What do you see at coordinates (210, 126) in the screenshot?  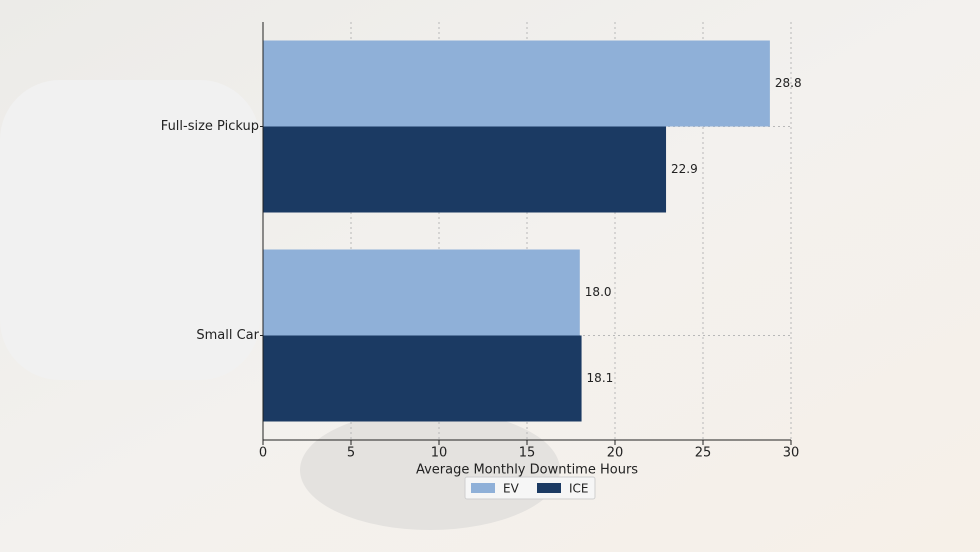 I see `y-tick-label: Full-size Pickup` at bounding box center [210, 126].